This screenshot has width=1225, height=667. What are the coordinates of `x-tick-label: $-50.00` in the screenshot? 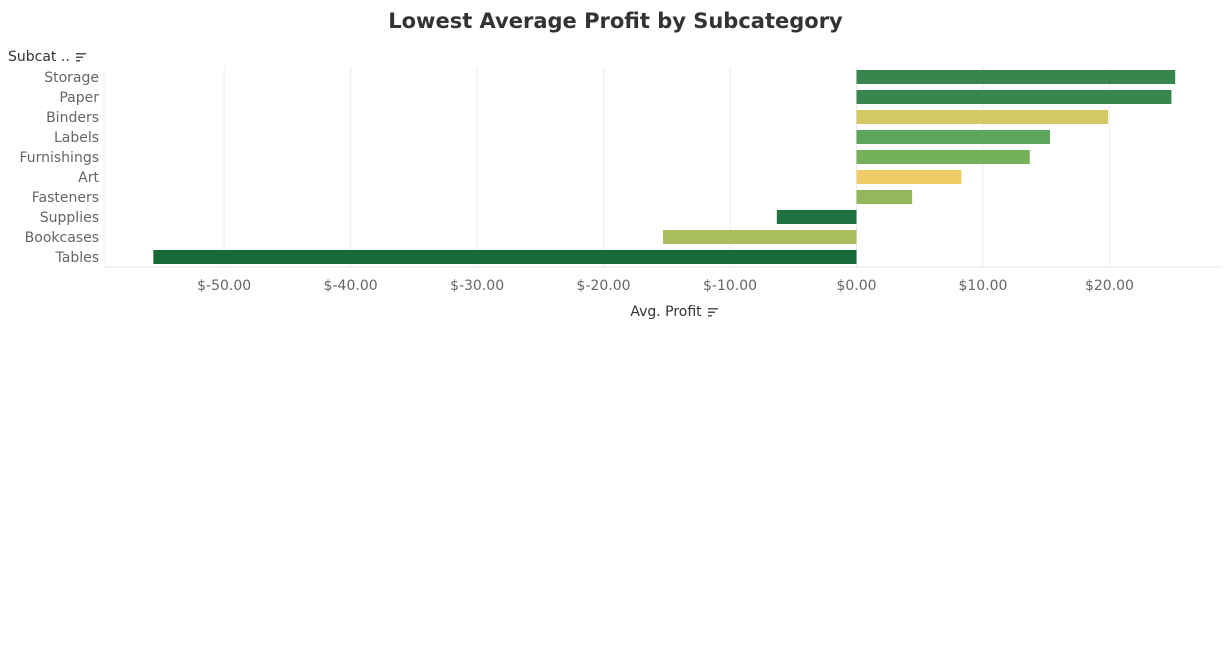 It's located at (224, 286).